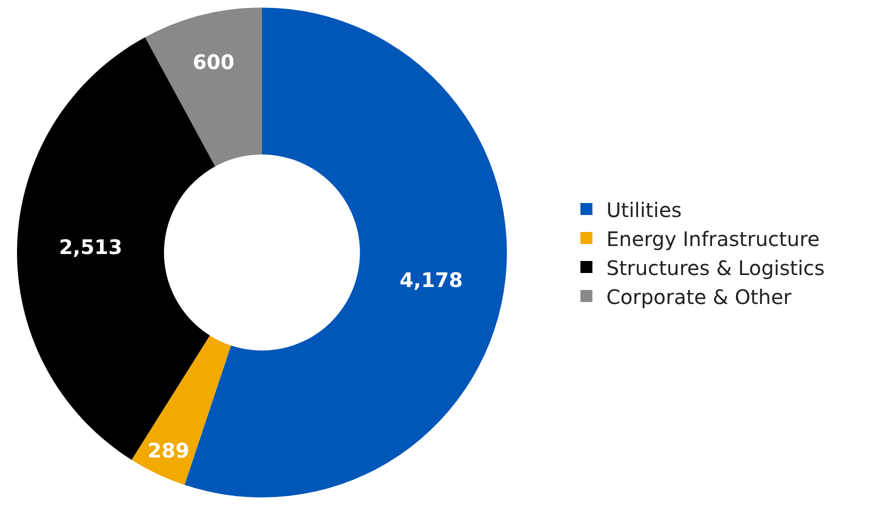 The width and height of the screenshot is (885, 505). Describe the element at coordinates (90, 247) in the screenshot. I see `data-label: 2,513` at that location.